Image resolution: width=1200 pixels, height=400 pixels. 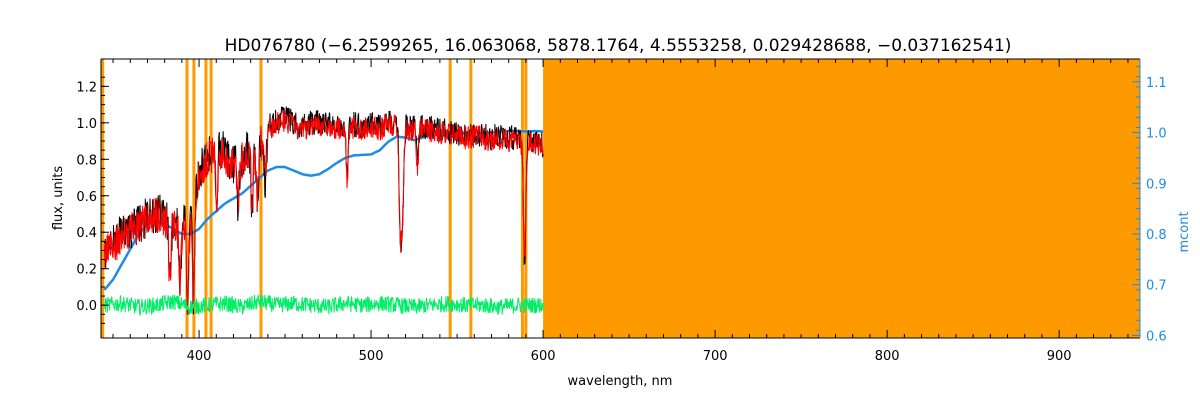 I want to click on x-tick-label: 900, so click(x=1059, y=356).